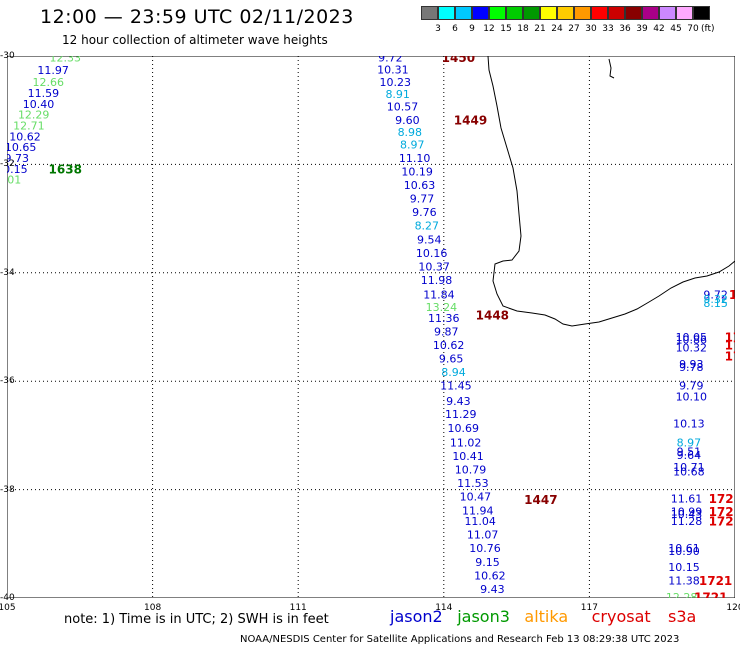 The width and height of the screenshot is (740, 650). Describe the element at coordinates (397, 94) in the screenshot. I see `wave-height-value: 8.91` at that location.